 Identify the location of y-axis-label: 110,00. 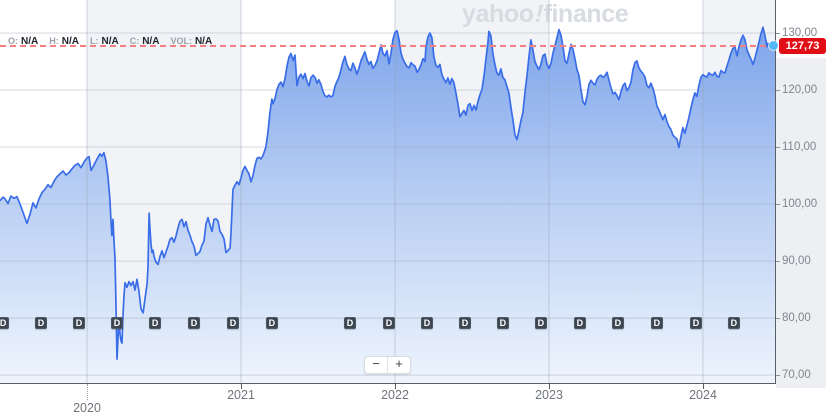
(799, 147).